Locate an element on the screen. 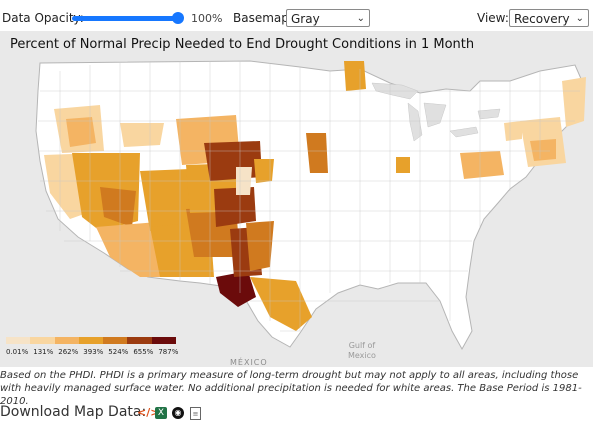 Image resolution: width=593 pixels, height=444 pixels. legend-label: 262% is located at coordinates (68, 352).